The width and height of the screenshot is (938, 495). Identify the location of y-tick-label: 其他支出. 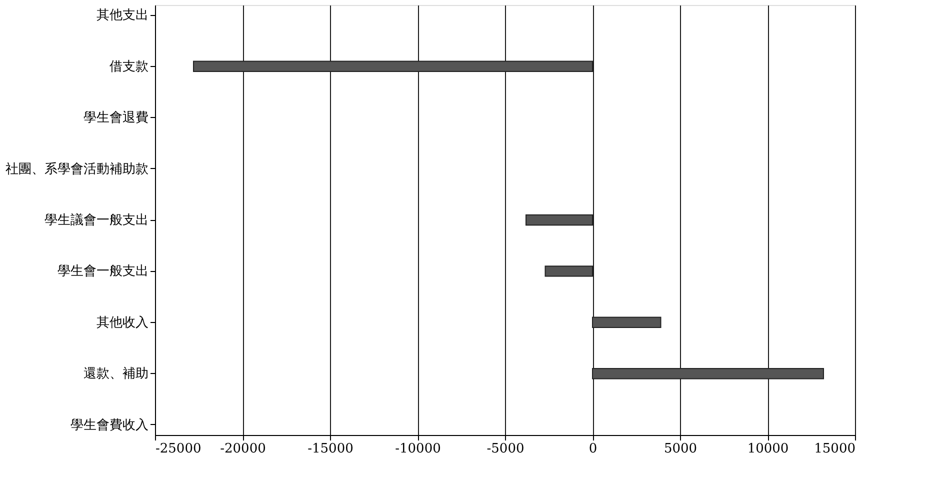
(122, 16).